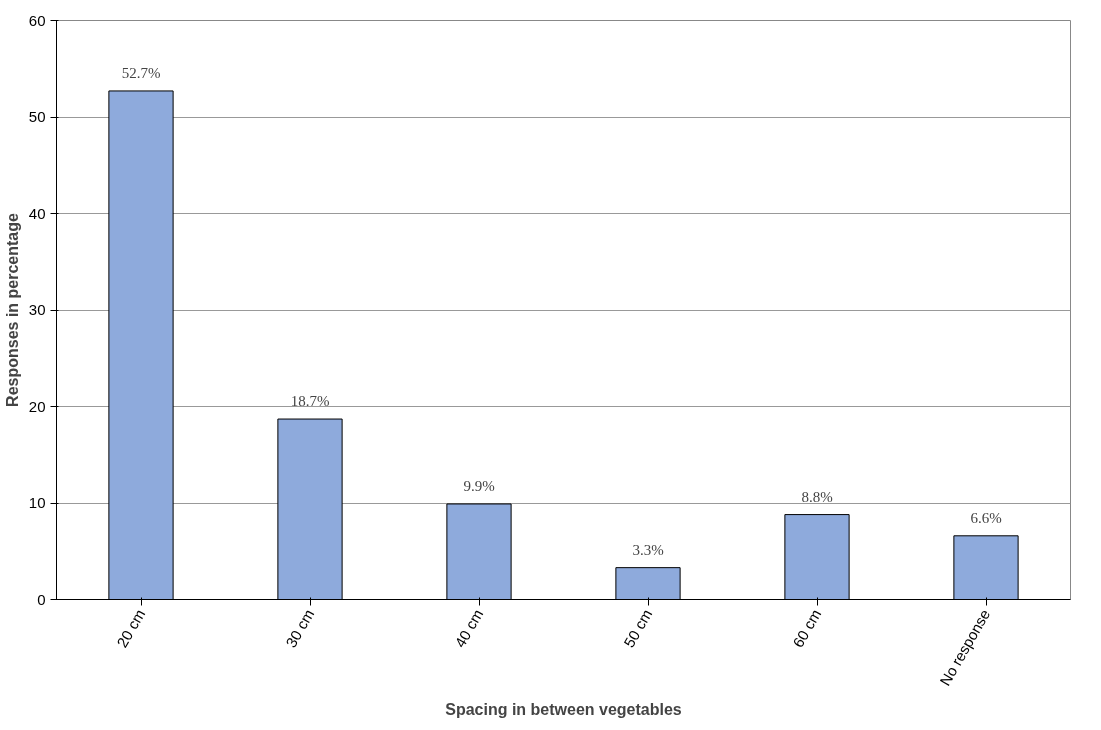  Describe the element at coordinates (37, 309) in the screenshot. I see `y-tick-label: 30` at that location.